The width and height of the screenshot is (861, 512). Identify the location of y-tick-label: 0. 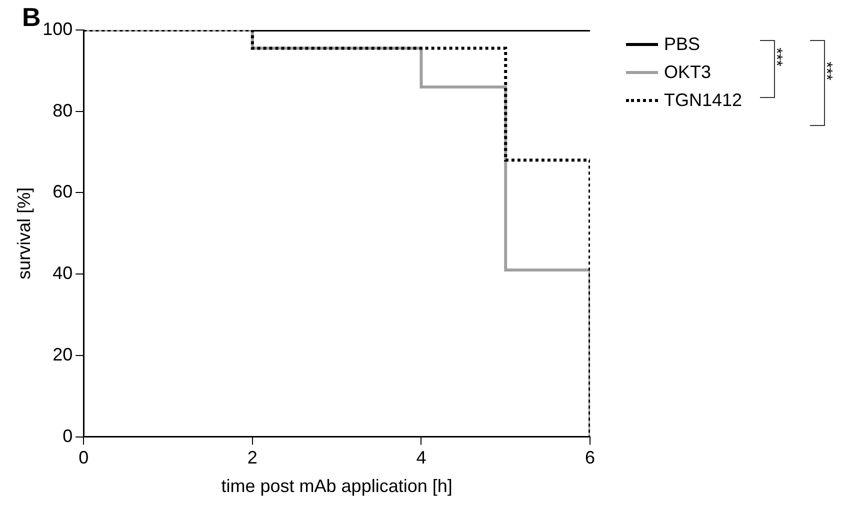
(67, 436).